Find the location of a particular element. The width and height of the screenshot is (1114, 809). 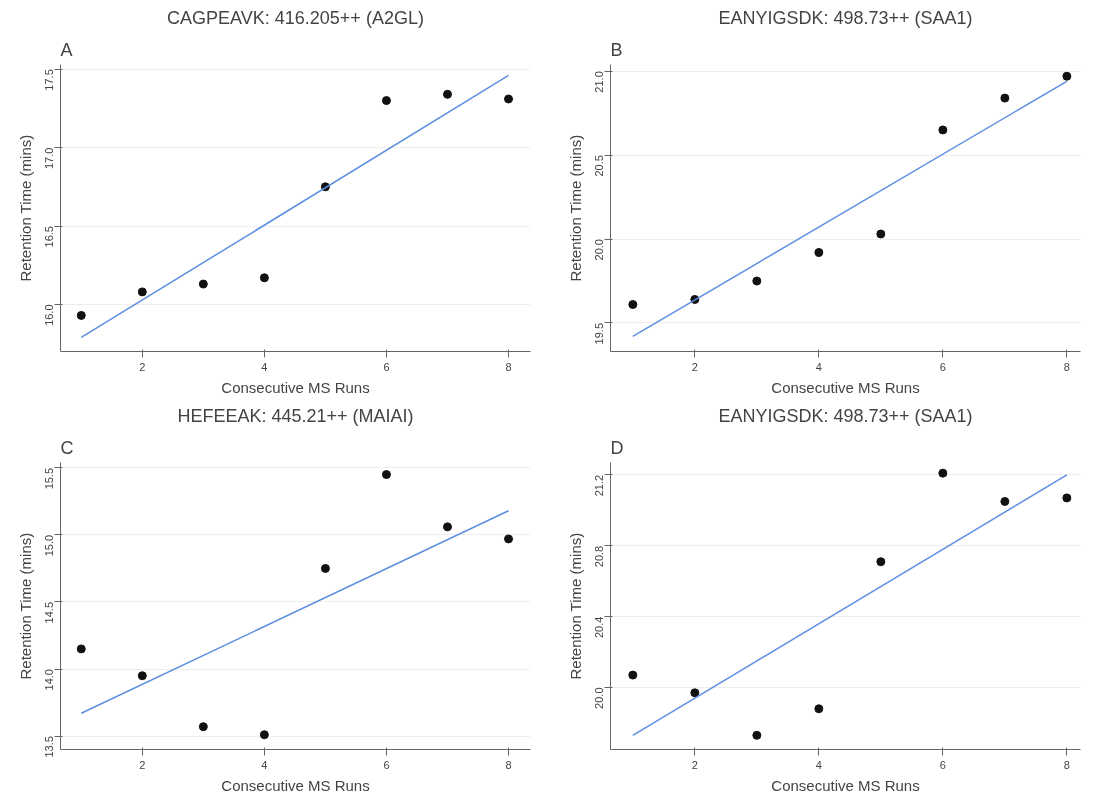

y-tick-label: 14.5 is located at coordinates (49, 612).